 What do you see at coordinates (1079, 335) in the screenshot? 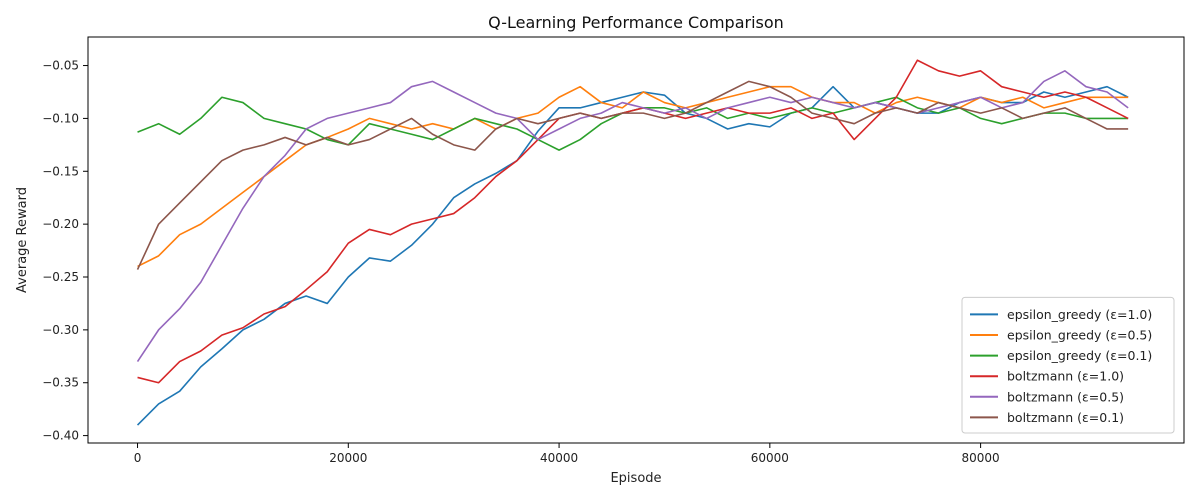
I see `legend-label: epsilon_greedy (ε=0.5)` at bounding box center [1079, 335].